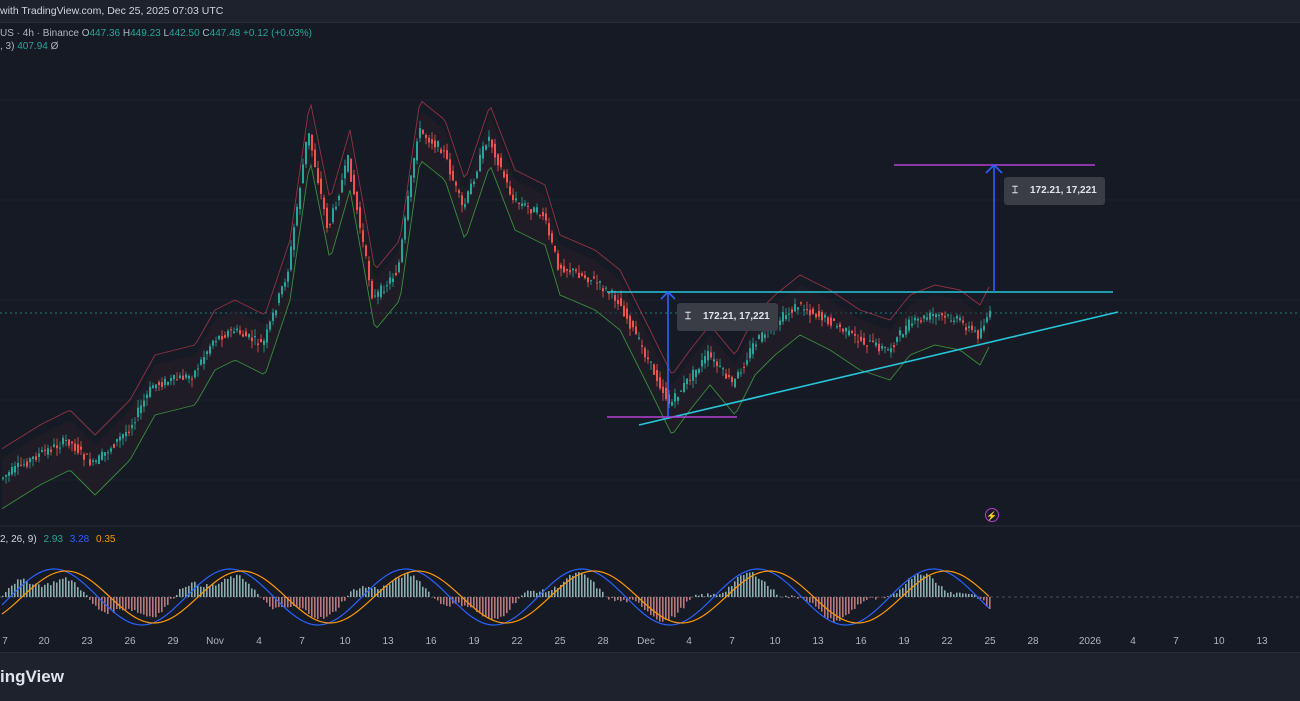  Describe the element at coordinates (602, 641) in the screenshot. I see `time-axis-label: 28` at that location.